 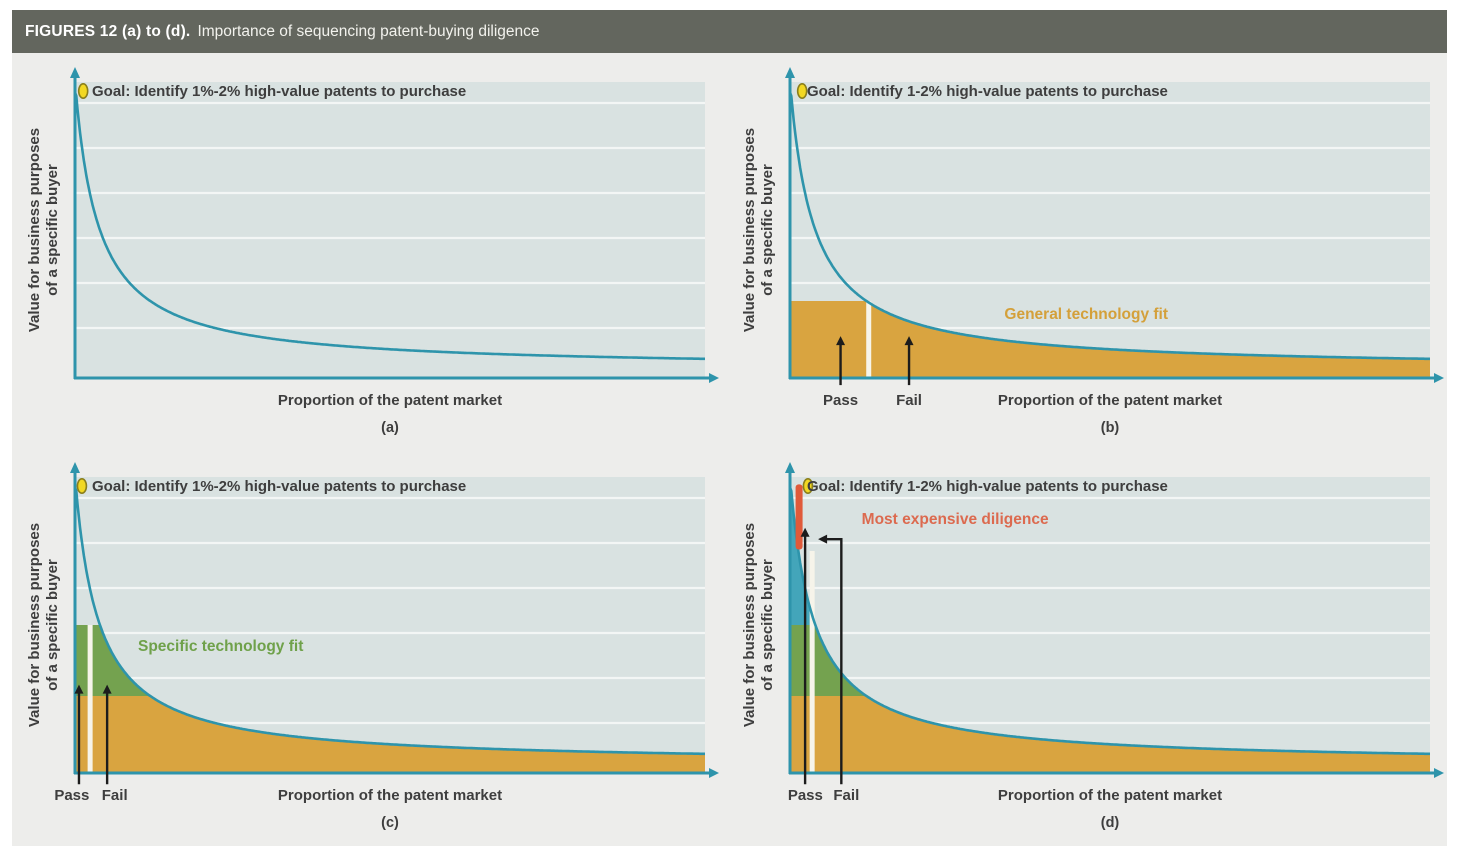 What do you see at coordinates (390, 428) in the screenshot?
I see `panel-label: (a)` at bounding box center [390, 428].